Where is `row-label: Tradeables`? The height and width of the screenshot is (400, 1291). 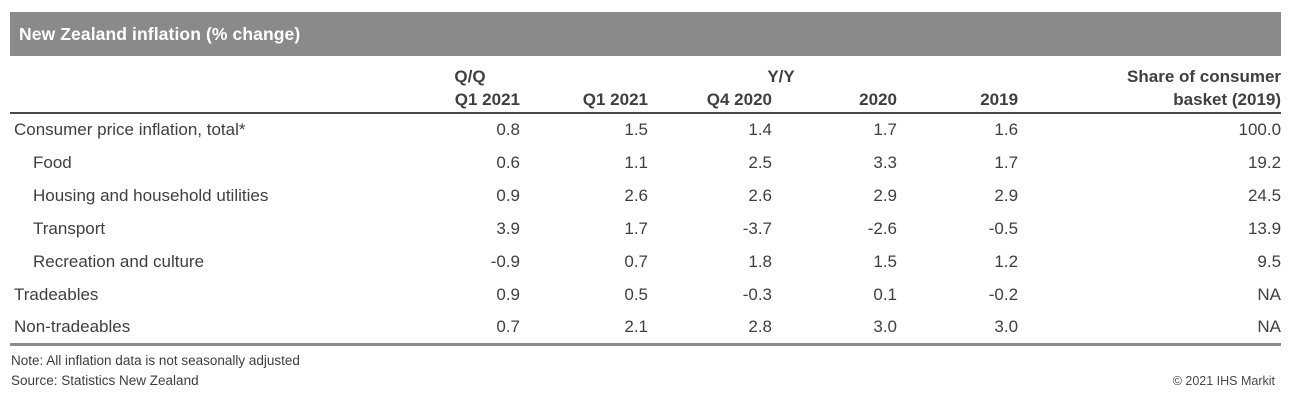 row-label: Tradeables is located at coordinates (56, 294).